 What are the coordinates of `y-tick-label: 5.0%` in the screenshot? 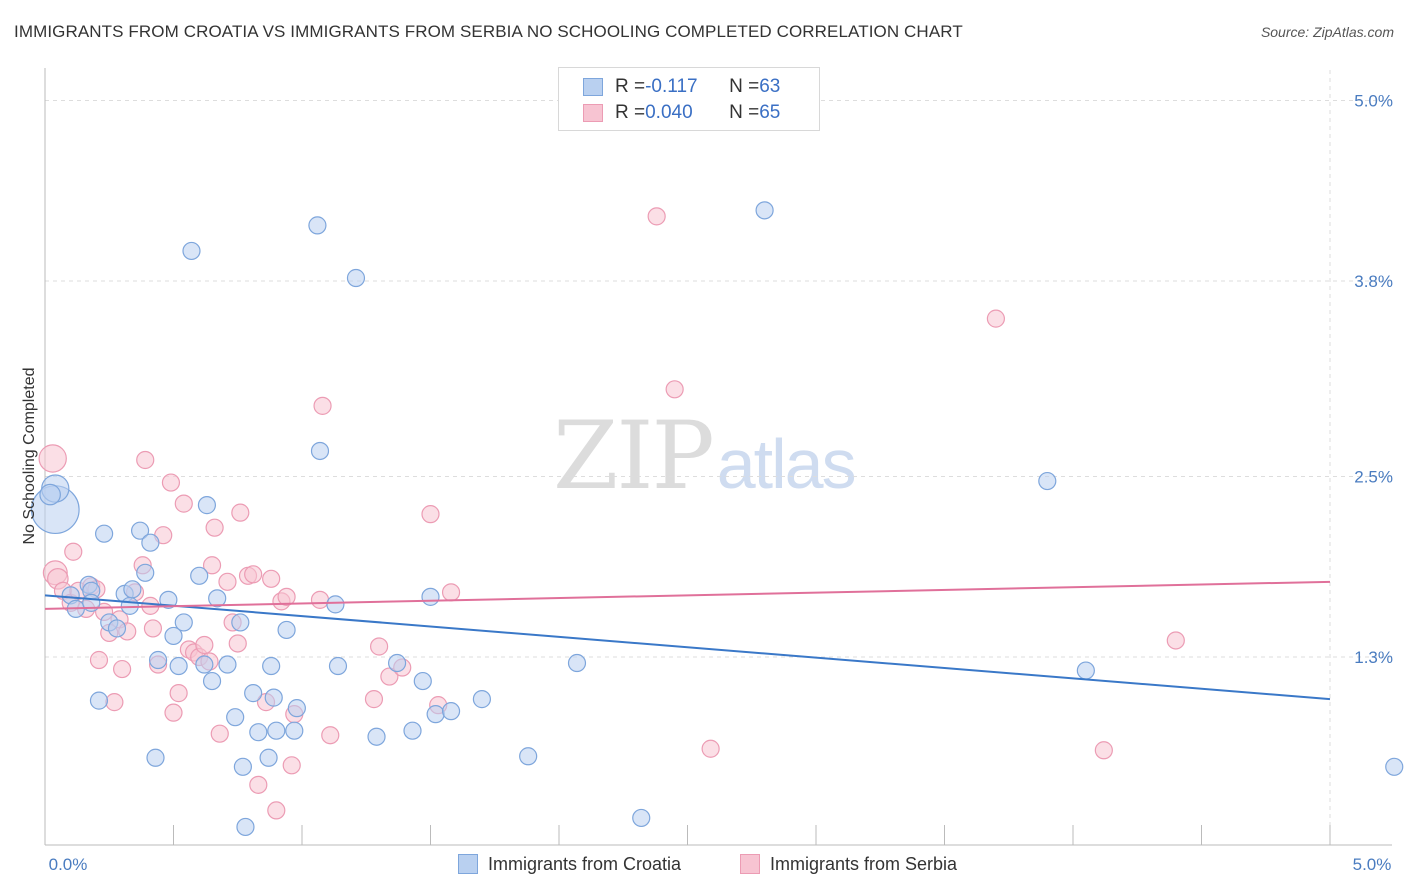 It's located at (1373, 101).